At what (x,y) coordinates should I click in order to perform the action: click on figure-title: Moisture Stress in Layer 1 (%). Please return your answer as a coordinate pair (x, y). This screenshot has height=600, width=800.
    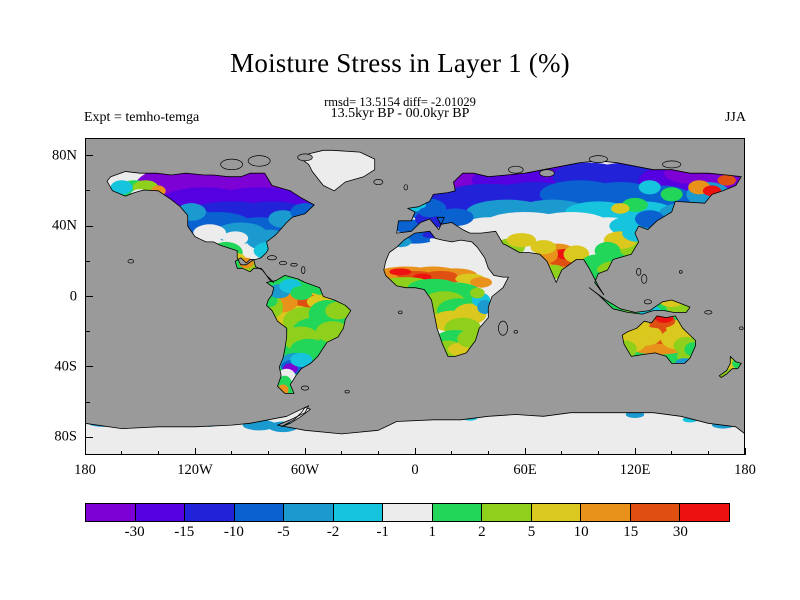
    Looking at the image, I should click on (400, 63).